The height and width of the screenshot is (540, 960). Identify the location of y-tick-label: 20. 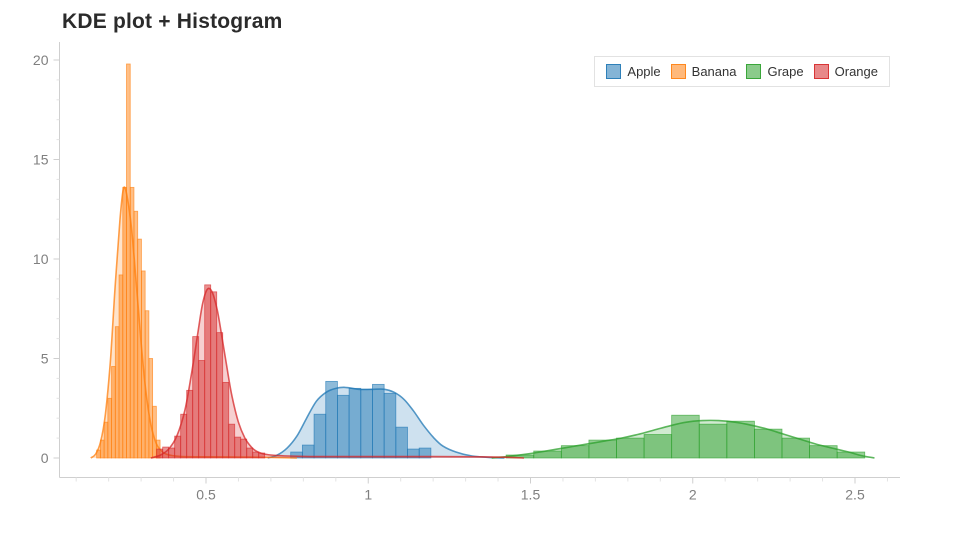
(41, 60).